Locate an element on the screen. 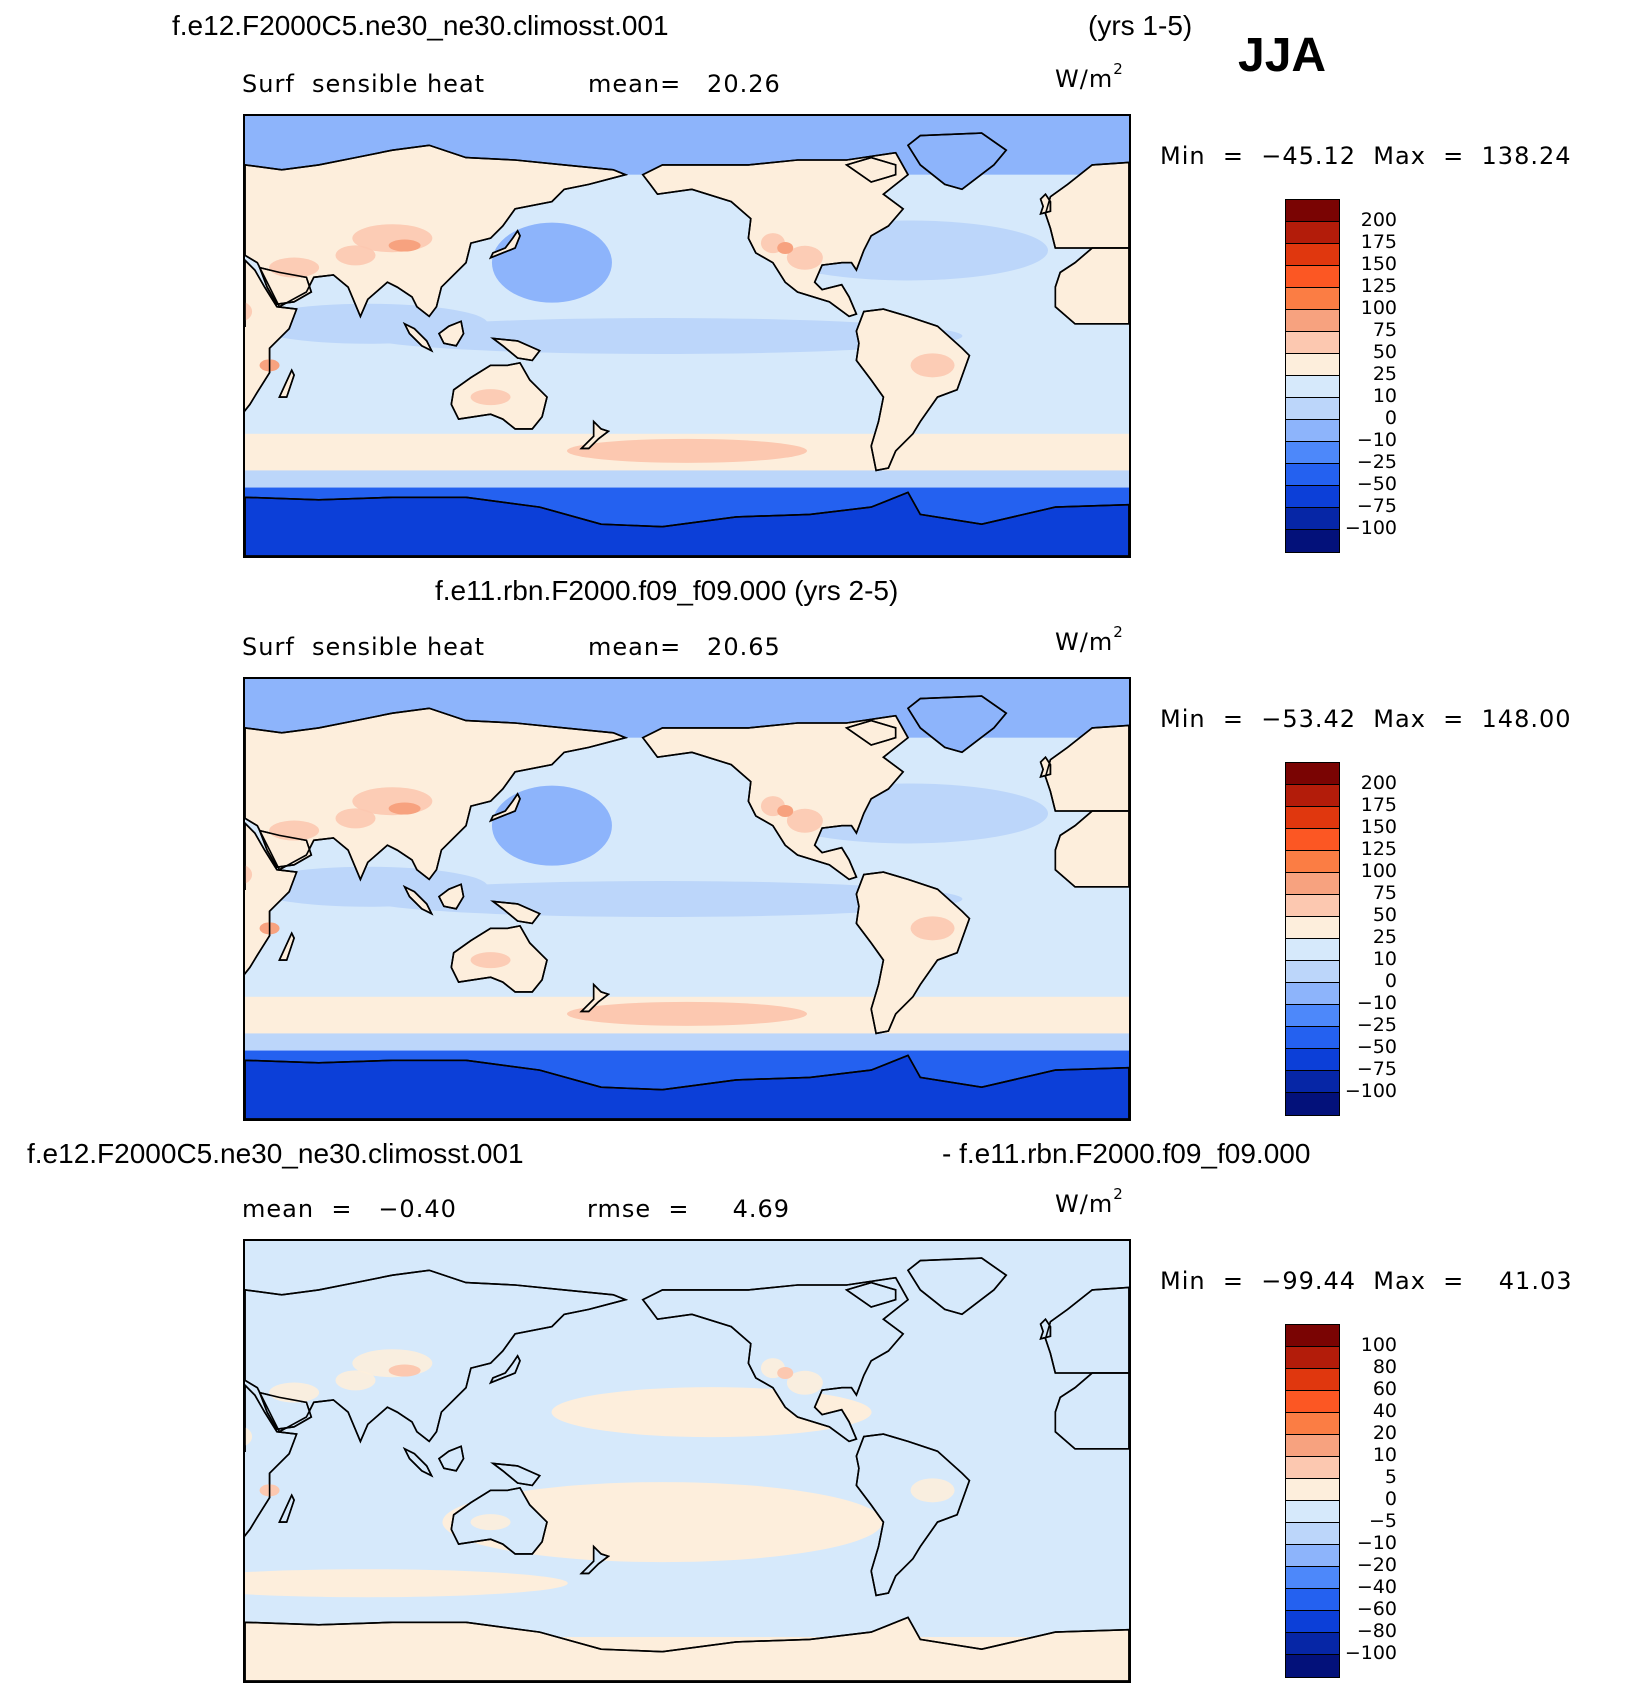 This screenshot has width=1635, height=1703. panel1-case-name: f.e12.F2000C5.ne30_ne30.climosst.001 is located at coordinates (420, 25).